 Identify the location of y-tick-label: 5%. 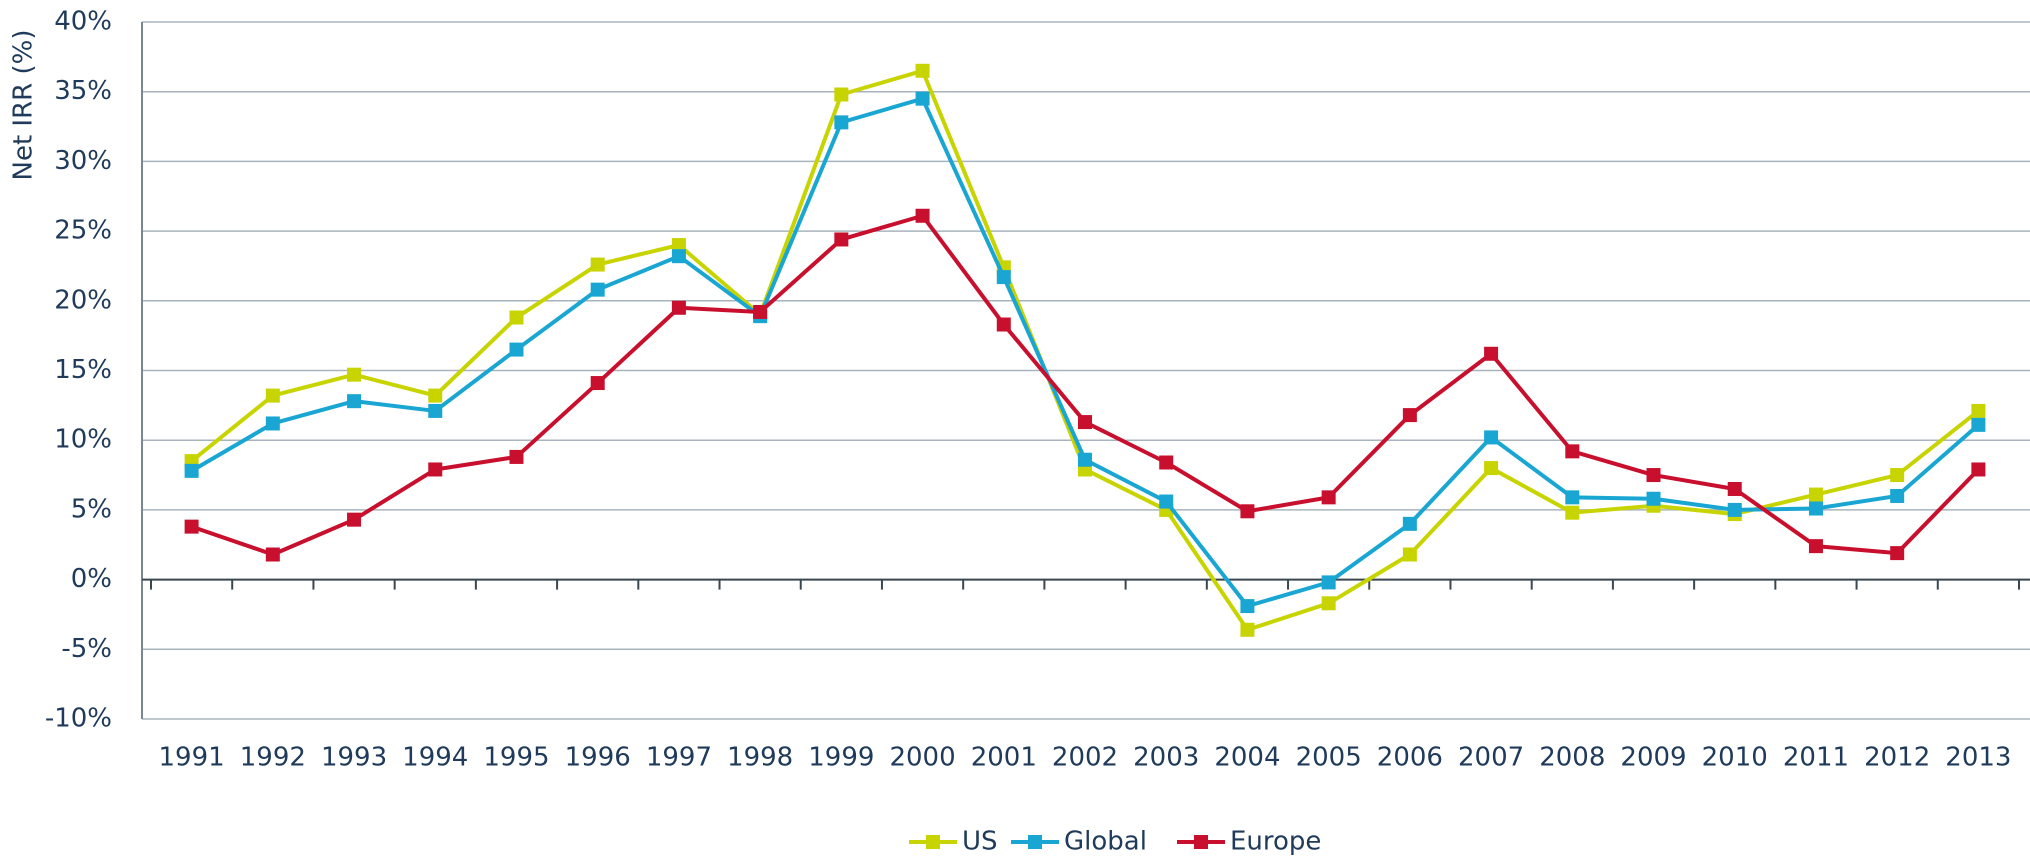
(91, 509).